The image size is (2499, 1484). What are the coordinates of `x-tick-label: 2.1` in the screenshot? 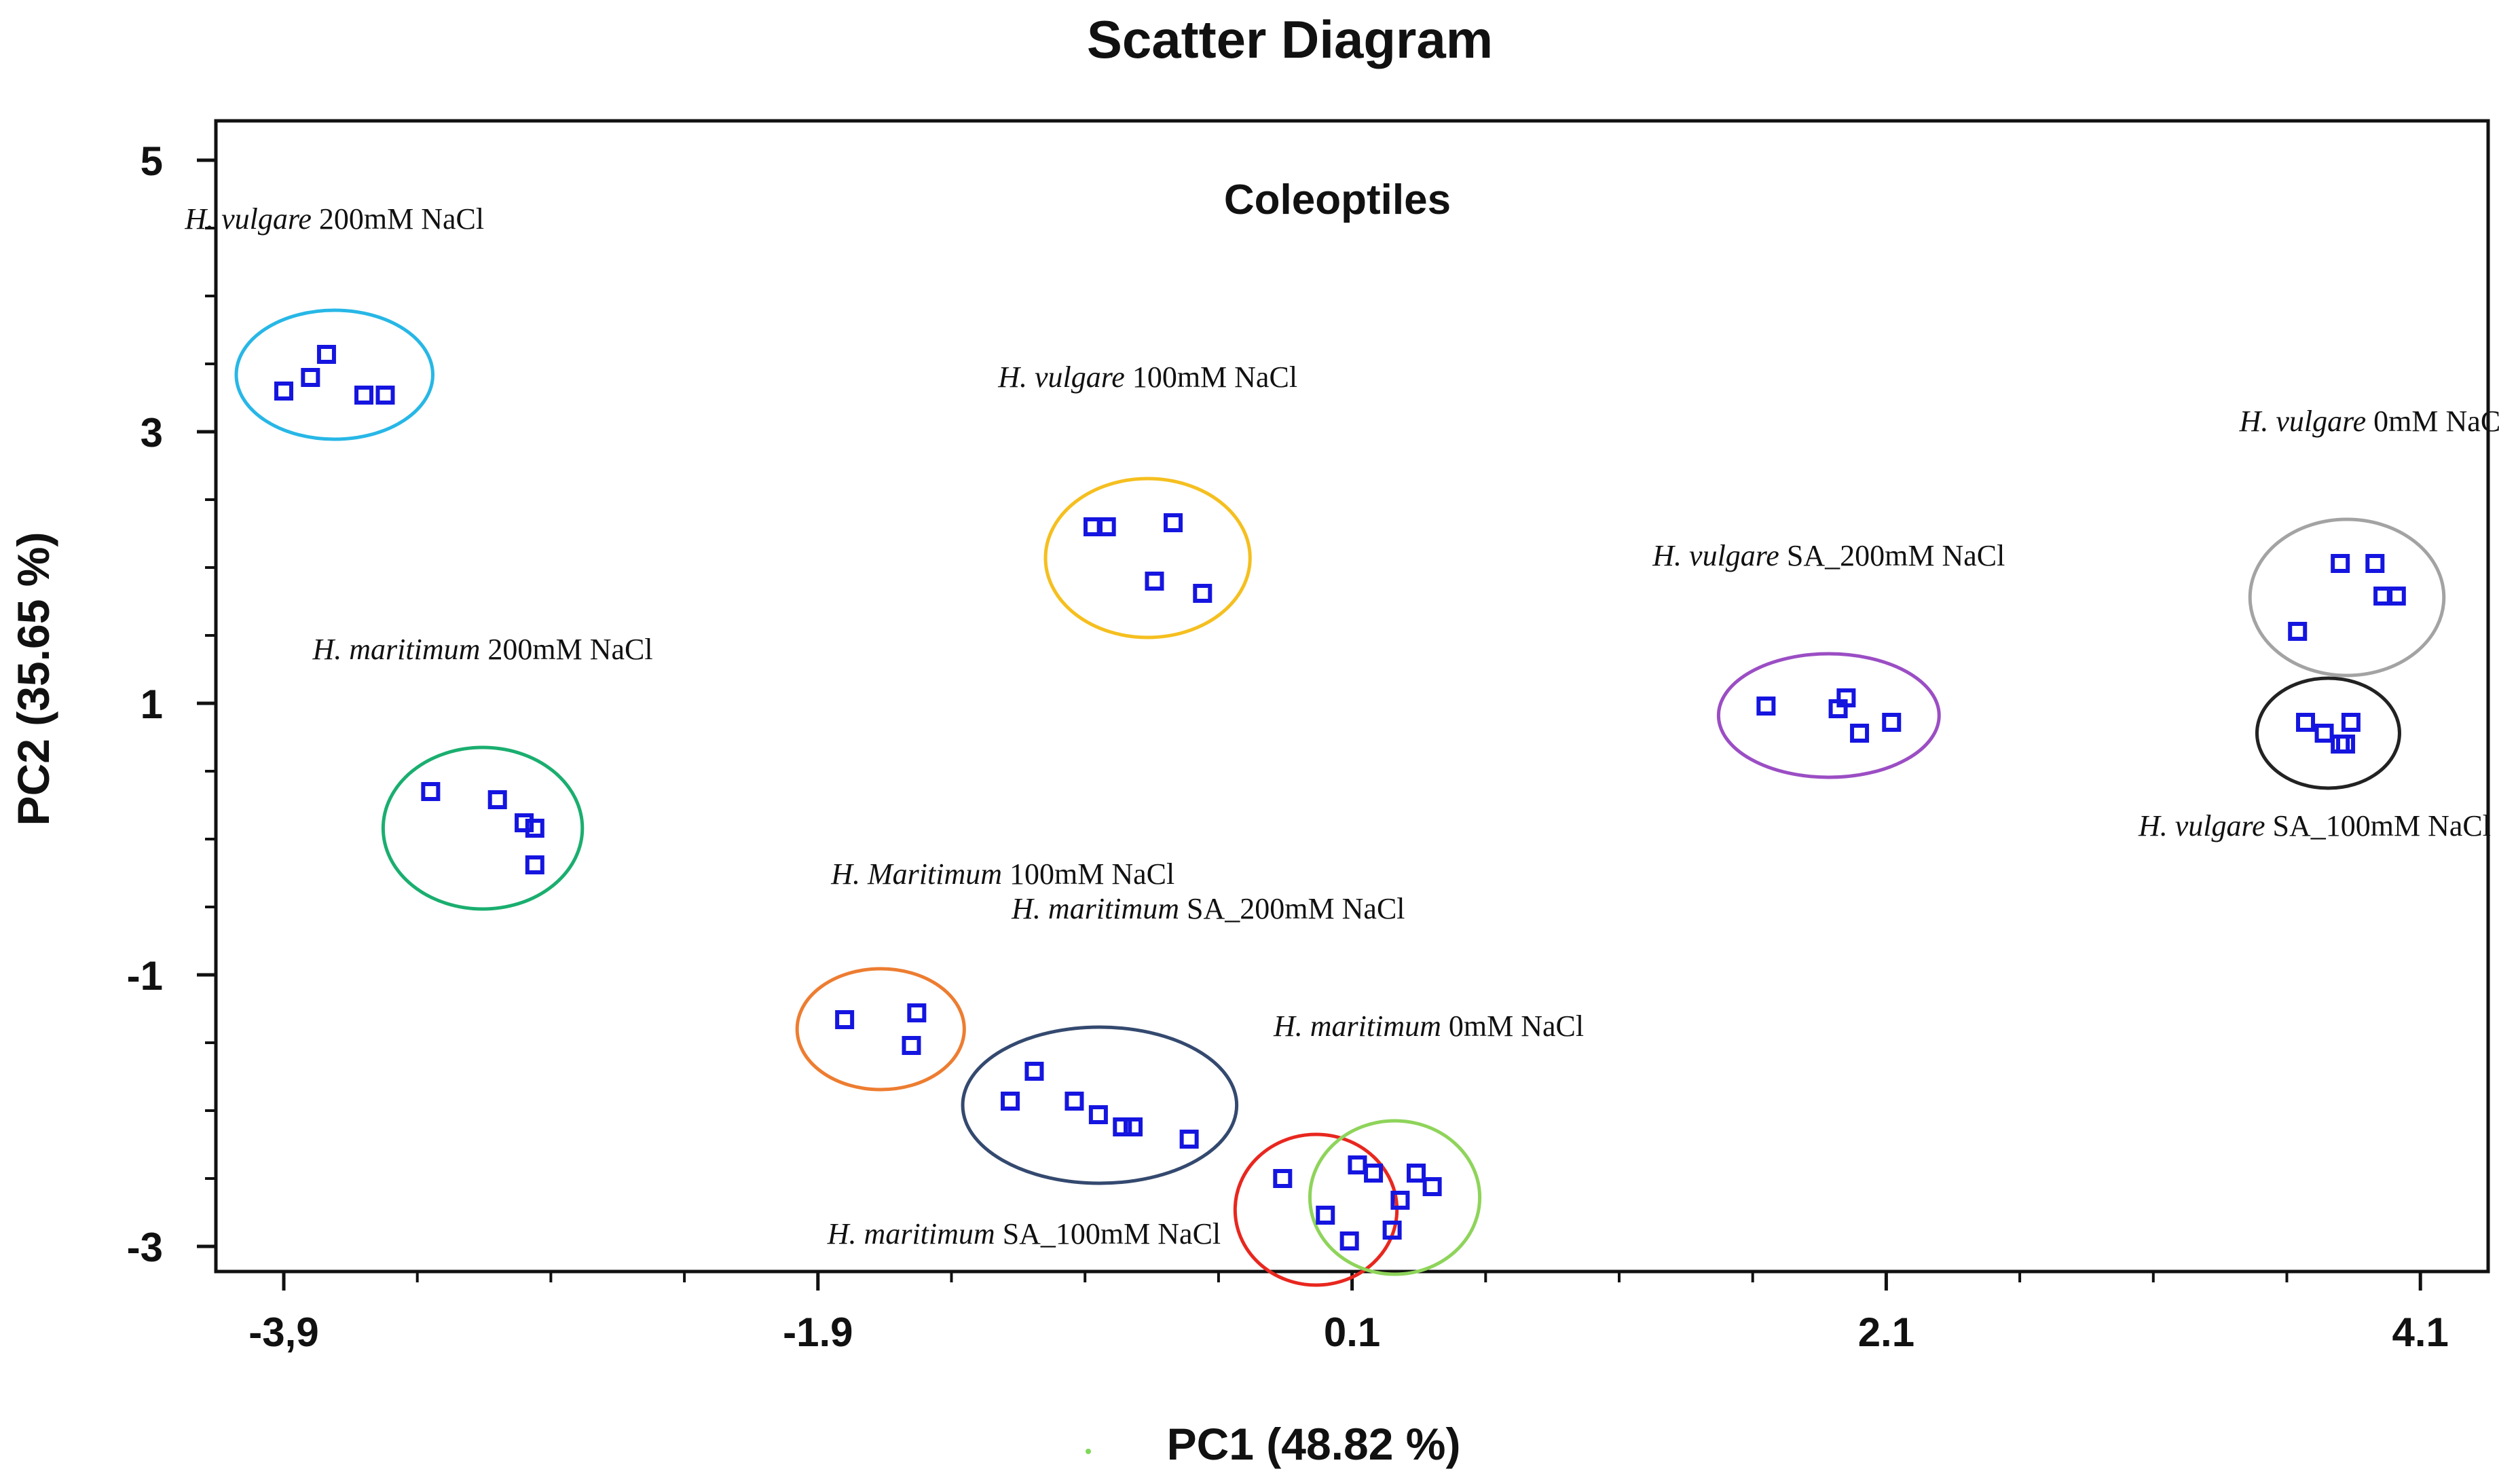 It's located at (1886, 1332).